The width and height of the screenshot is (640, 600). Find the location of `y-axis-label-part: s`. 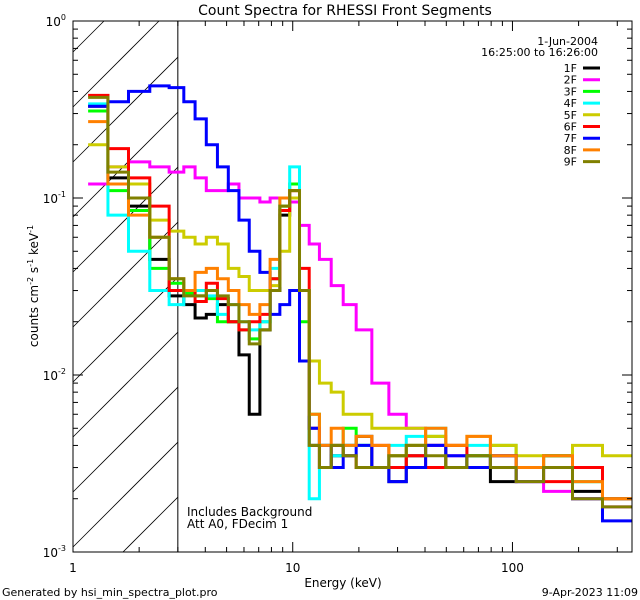

y-axis-label-part: s is located at coordinates (34, 272).